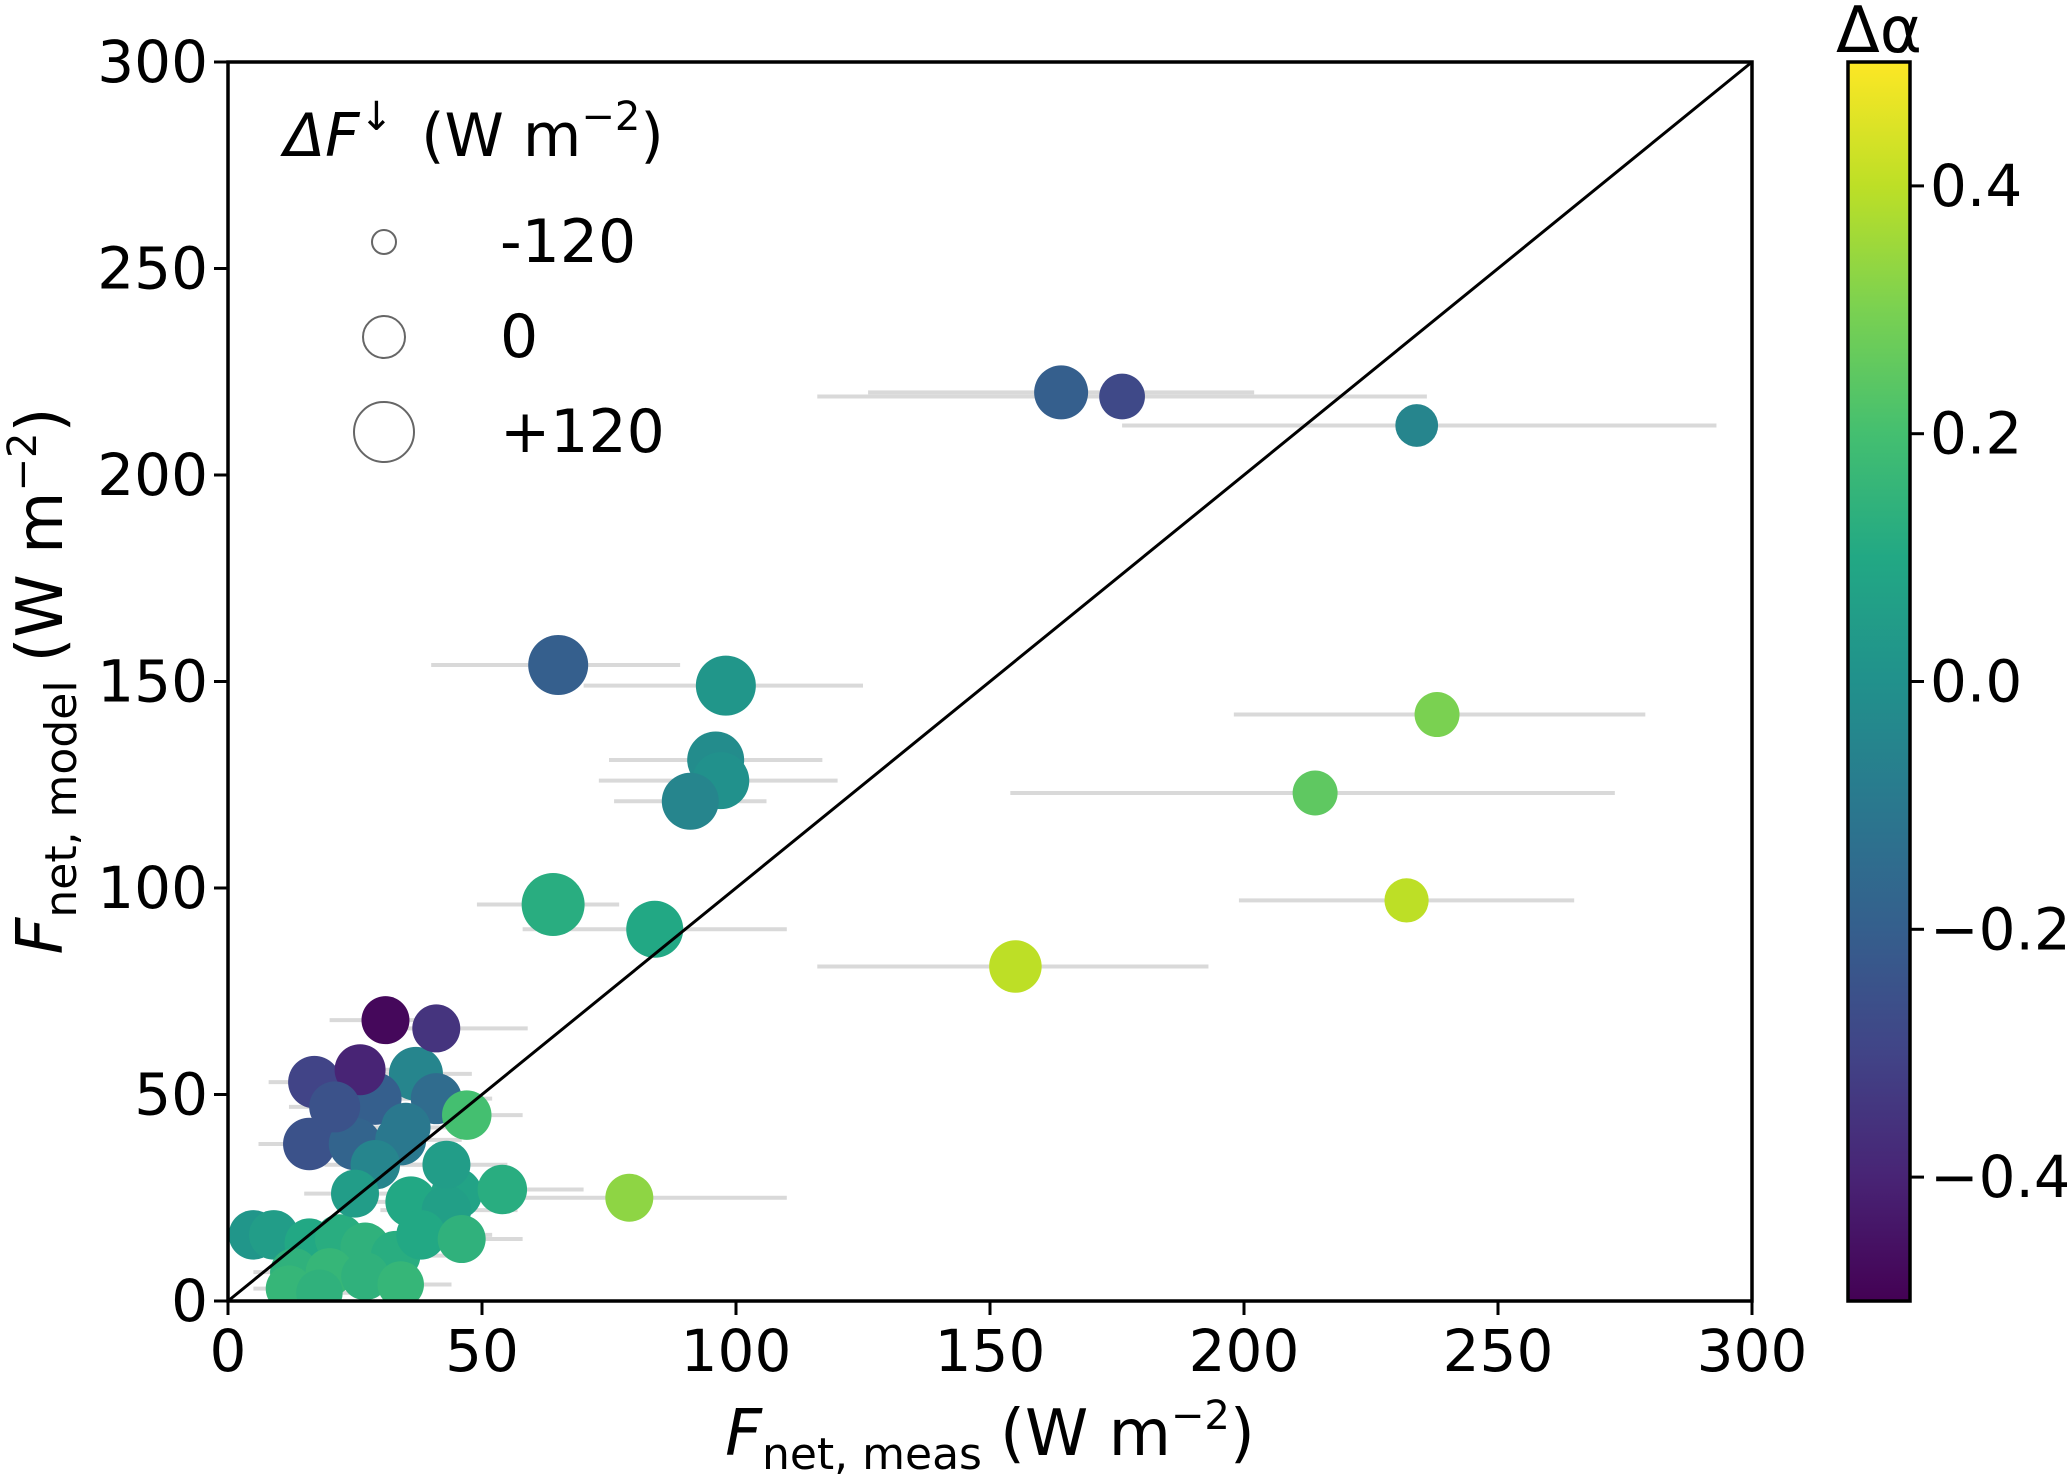  I want to click on y-axis-ticks: 0 50 100 150 200 250 300, so click(162, 681).